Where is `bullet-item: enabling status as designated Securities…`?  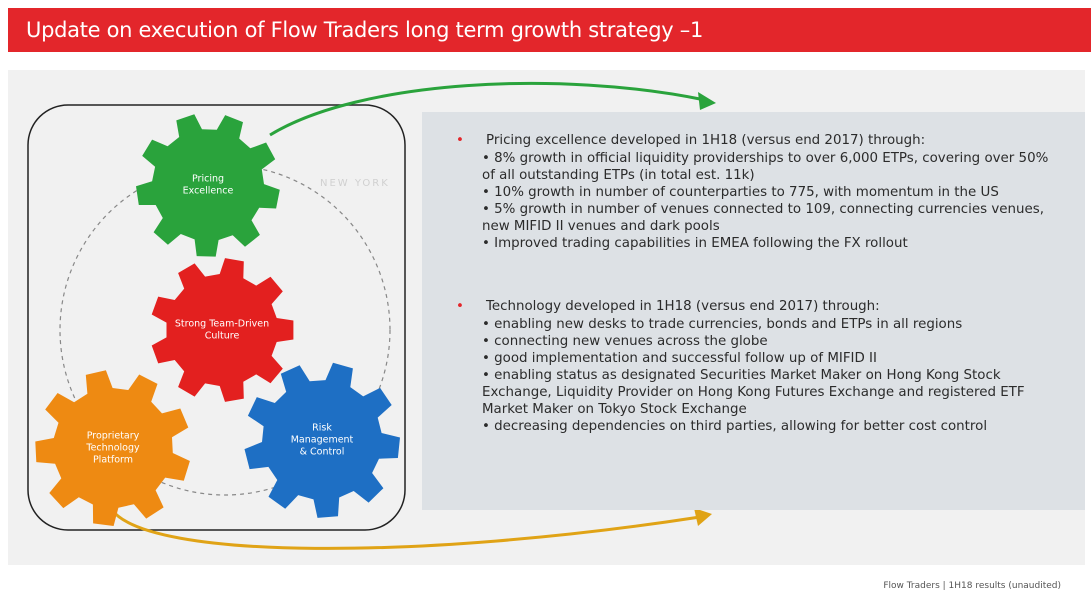
bullet-item: enabling status as designated Securities… is located at coordinates (760, 392).